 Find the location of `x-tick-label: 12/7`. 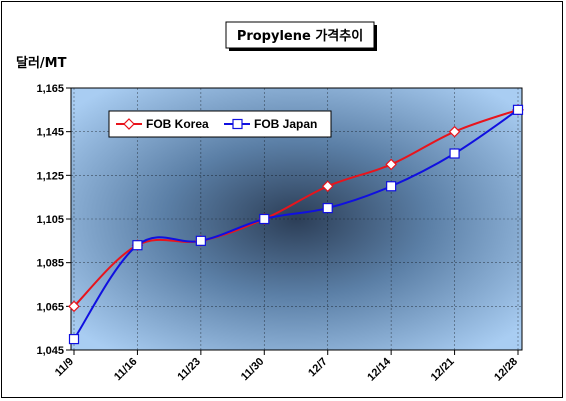

x-tick-label: 12/7 is located at coordinates (318, 368).